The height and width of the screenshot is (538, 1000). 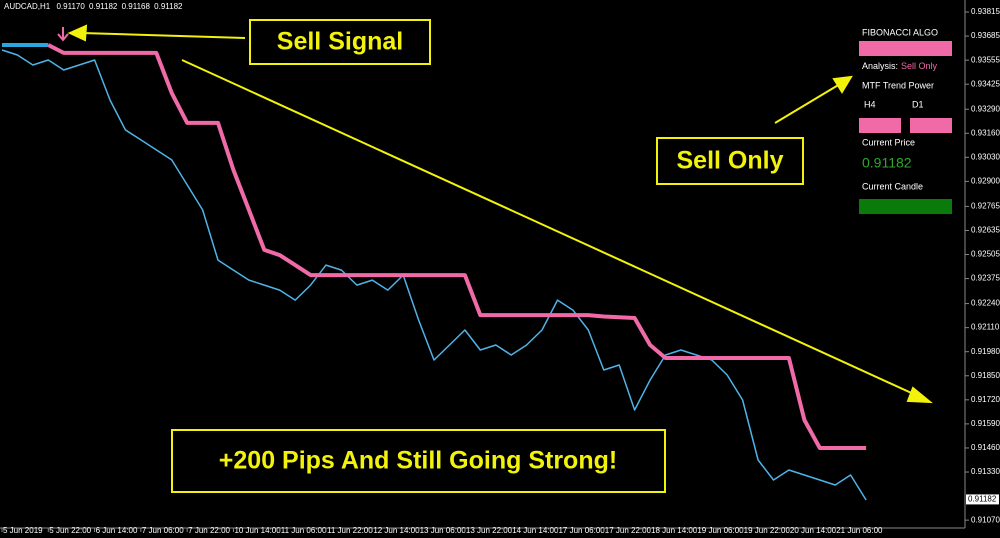 I want to click on annotation: Sell Signal, so click(x=340, y=42).